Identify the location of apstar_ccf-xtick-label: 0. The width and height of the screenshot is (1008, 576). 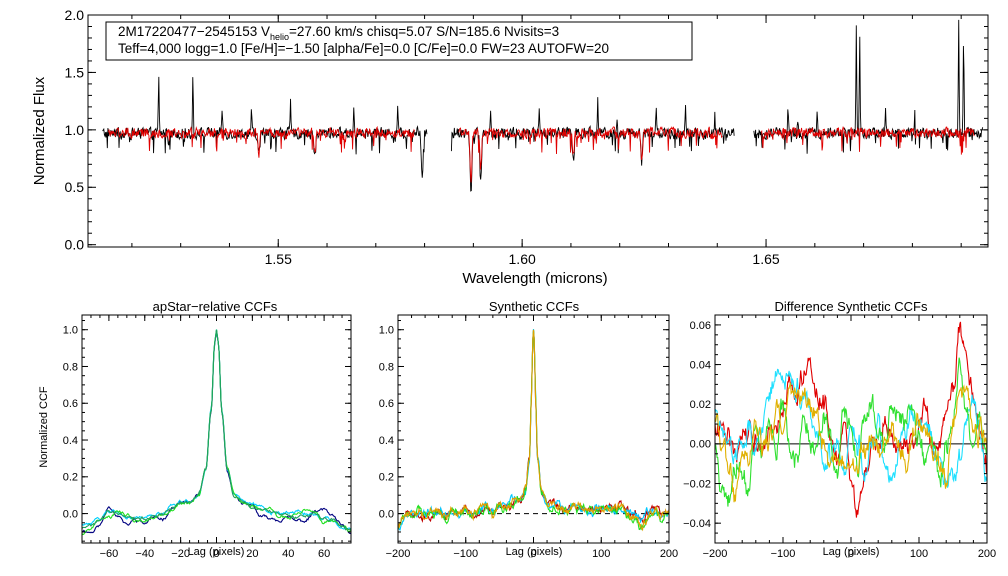
(216, 554).